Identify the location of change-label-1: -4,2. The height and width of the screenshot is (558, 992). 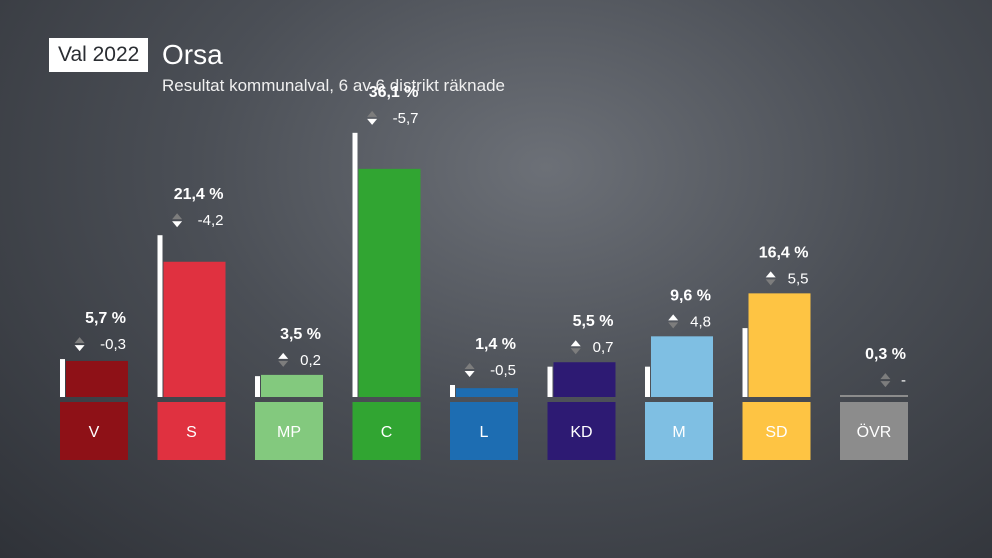
(211, 220).